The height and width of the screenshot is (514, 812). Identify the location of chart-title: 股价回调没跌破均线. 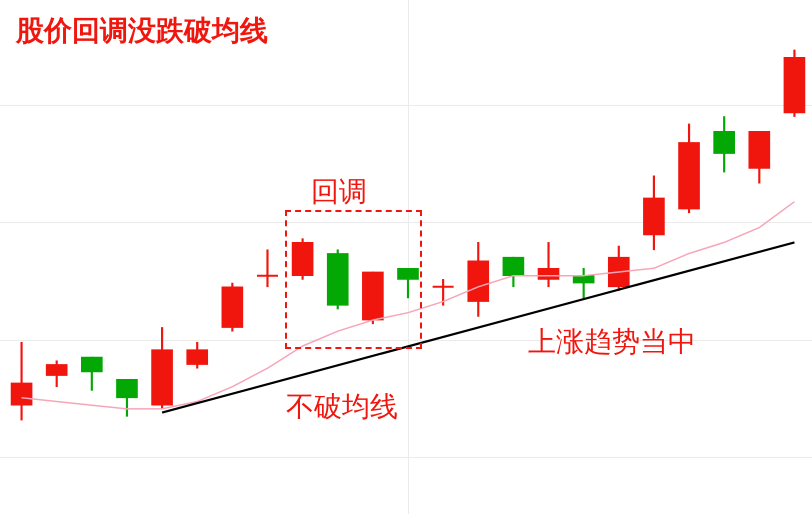
(142, 31).